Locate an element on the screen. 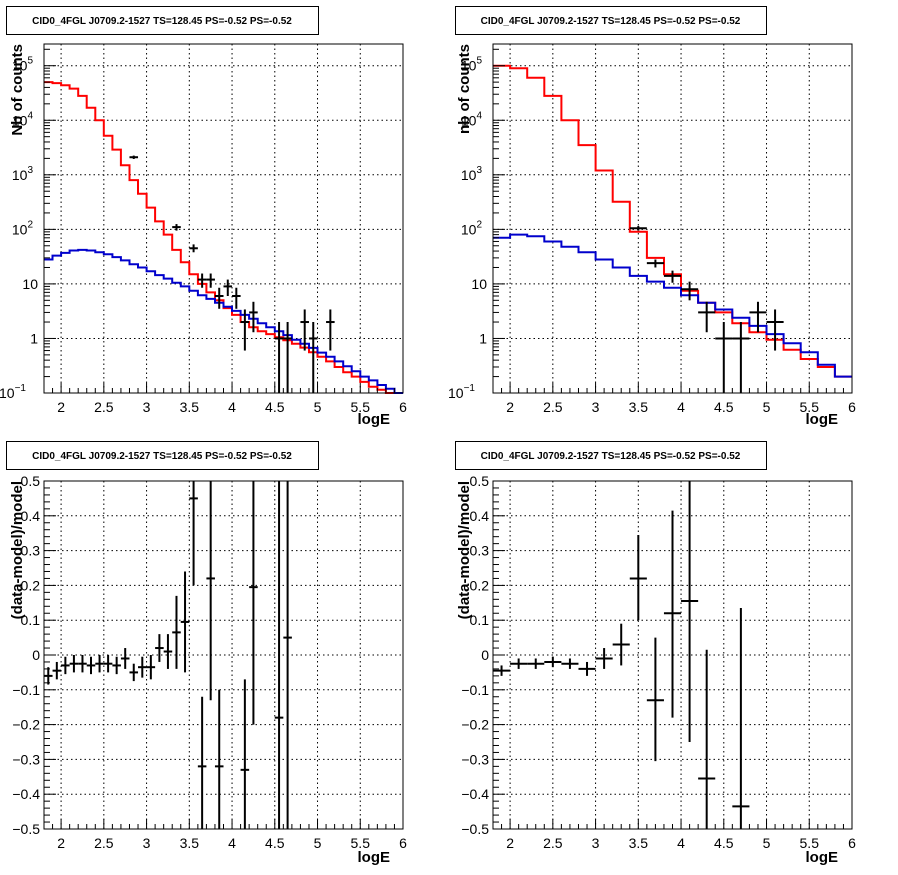 The image size is (898, 875). y-tick-label: 0.2 is located at coordinates (31, 585).